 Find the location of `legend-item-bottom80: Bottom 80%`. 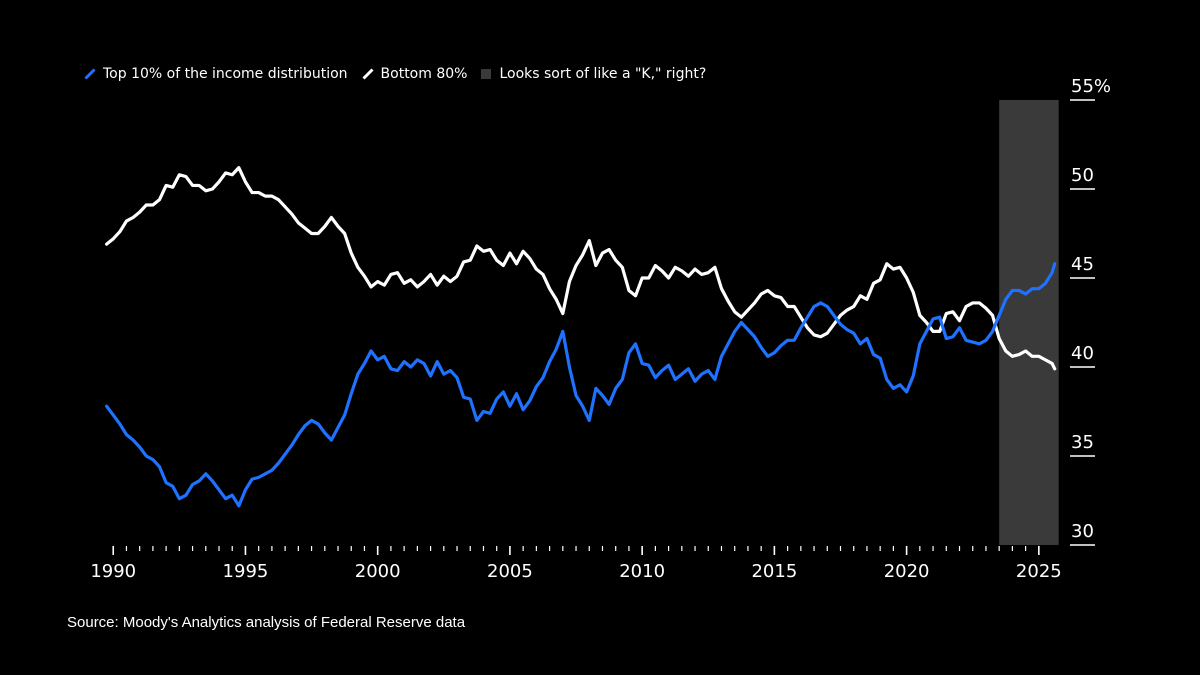

legend-item-bottom80: Bottom 80% is located at coordinates (414, 74).